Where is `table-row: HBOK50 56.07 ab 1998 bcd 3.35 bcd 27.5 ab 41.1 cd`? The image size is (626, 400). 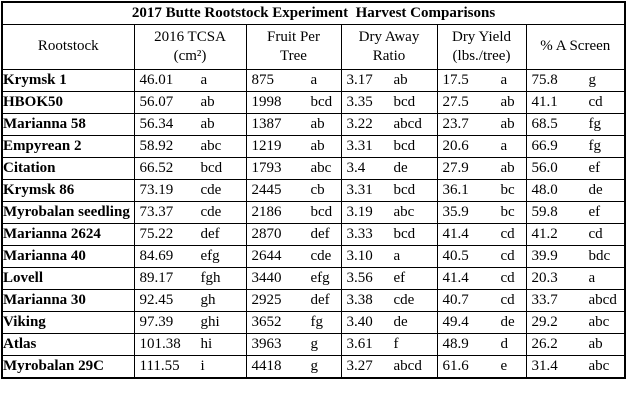
table-row: HBOK50 56.07 ab 1998 bcd 3.35 bcd 27.5 ab 41.1 cd is located at coordinates (313, 102).